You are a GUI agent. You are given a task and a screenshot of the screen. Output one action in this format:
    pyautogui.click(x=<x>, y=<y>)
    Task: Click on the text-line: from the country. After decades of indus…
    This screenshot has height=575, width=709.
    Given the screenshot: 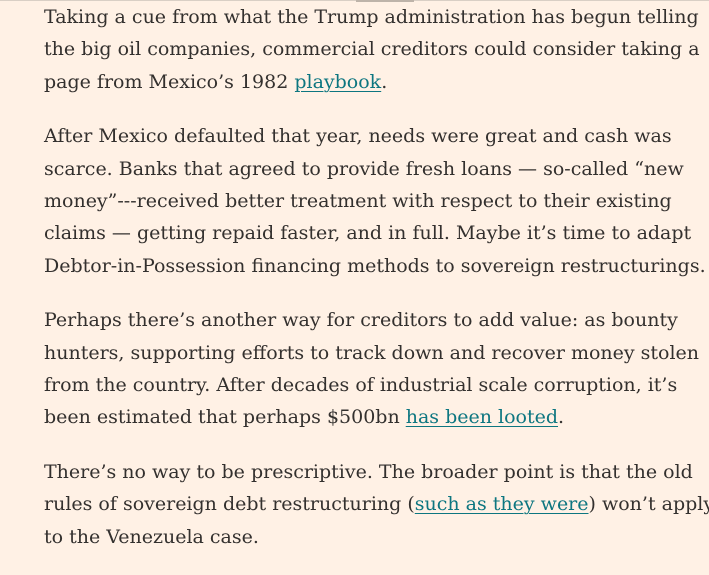 What is the action you would take?
    pyautogui.click(x=361, y=385)
    